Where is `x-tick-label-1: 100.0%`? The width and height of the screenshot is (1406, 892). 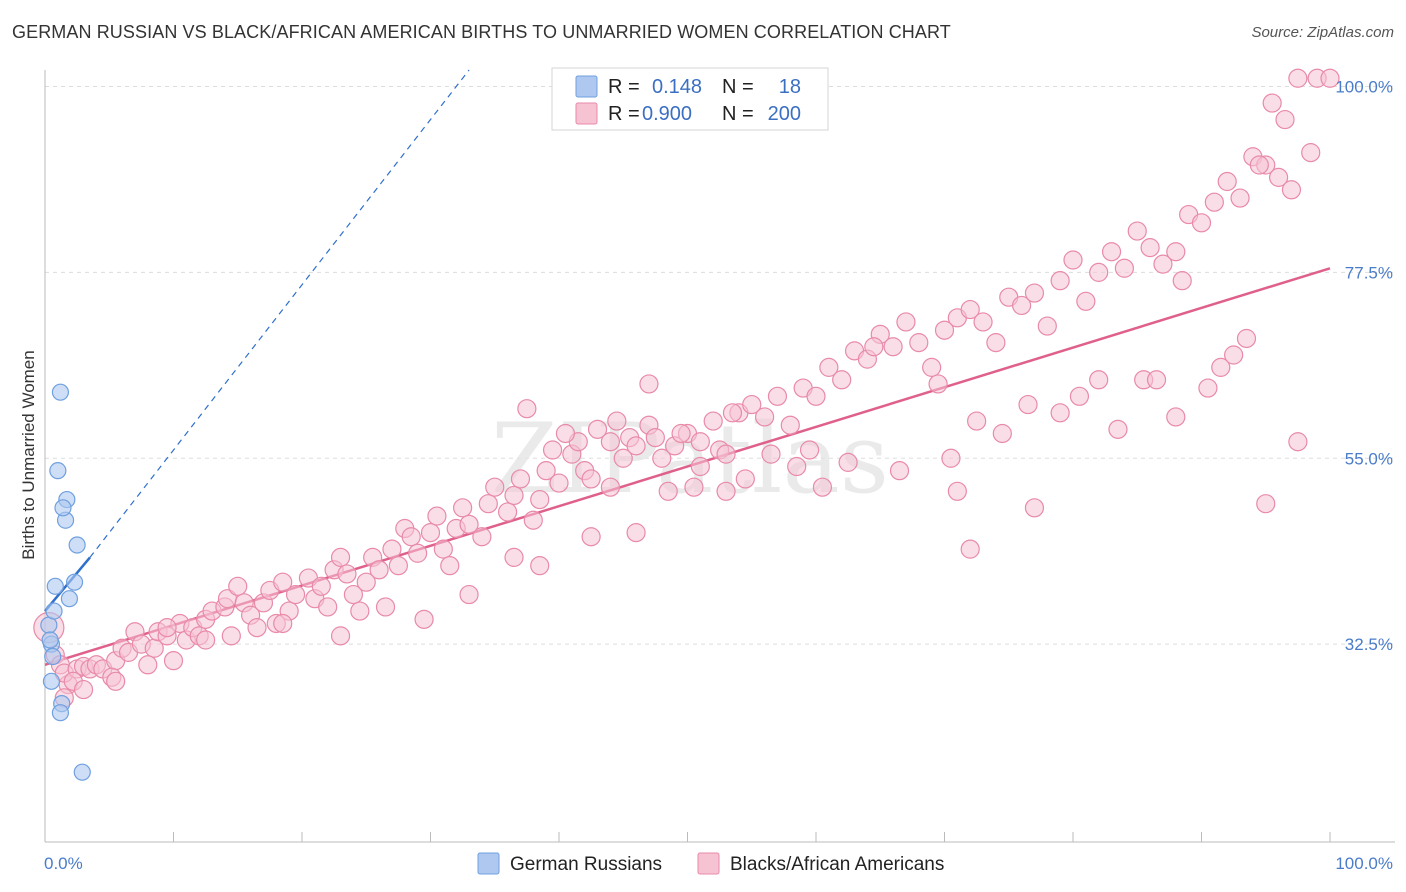
x-tick-label-1: 100.0% is located at coordinates (1364, 863).